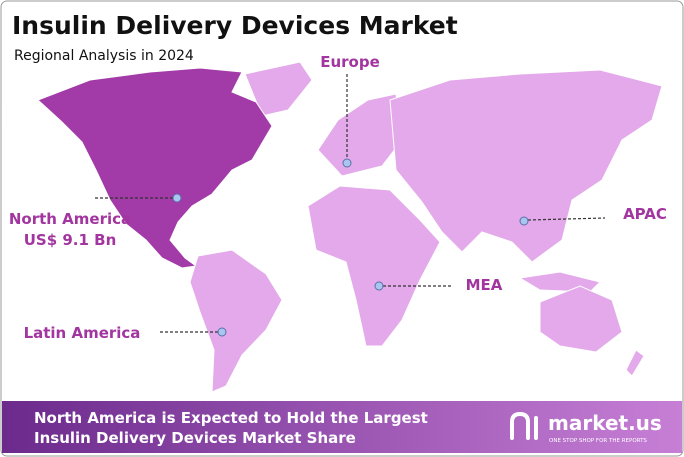  I want to click on subtitle: Regional Analysis in 2024, so click(104, 56).